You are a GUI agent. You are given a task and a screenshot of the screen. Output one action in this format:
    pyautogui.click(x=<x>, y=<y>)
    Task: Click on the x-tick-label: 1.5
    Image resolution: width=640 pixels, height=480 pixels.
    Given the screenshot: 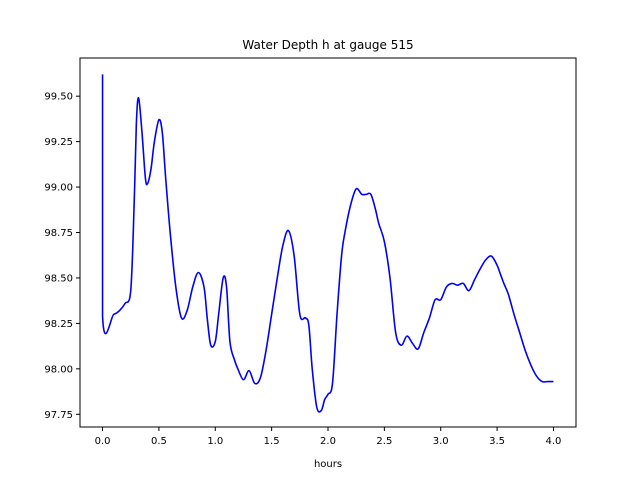 What is the action you would take?
    pyautogui.click(x=272, y=441)
    